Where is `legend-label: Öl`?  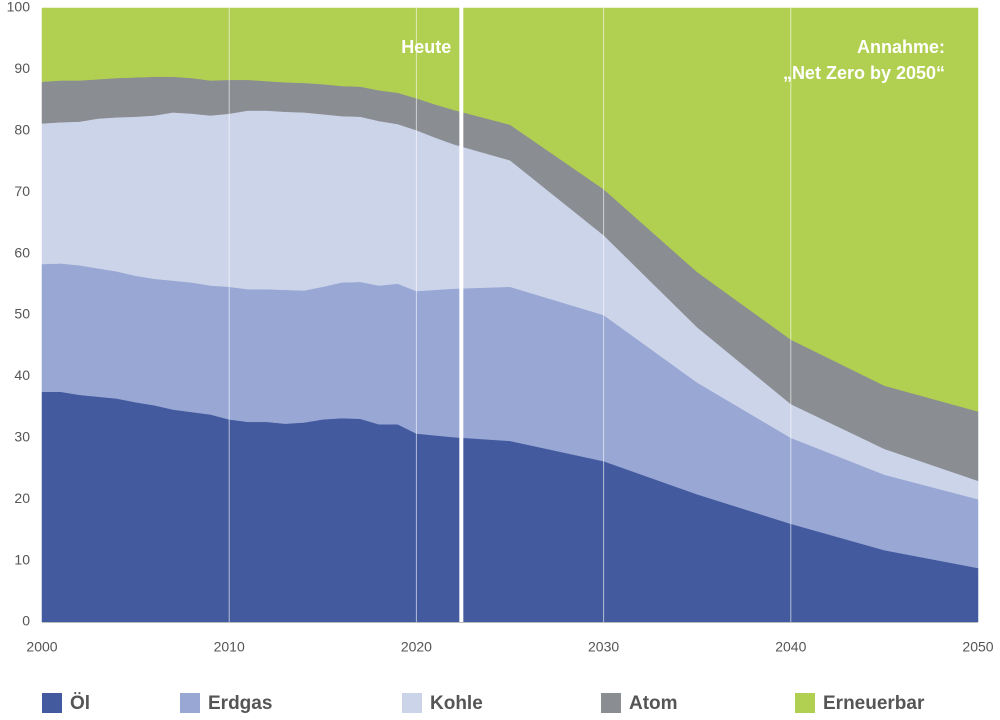
legend-label: Öl is located at coordinates (80, 703).